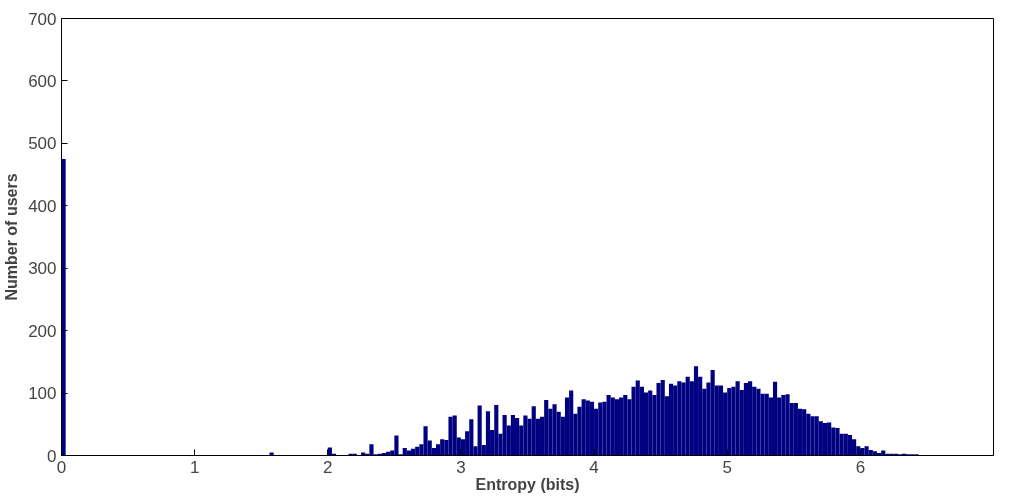 This screenshot has width=1011, height=500. Describe the element at coordinates (12, 237) in the screenshot. I see `y-axis-title: Number of users` at that location.